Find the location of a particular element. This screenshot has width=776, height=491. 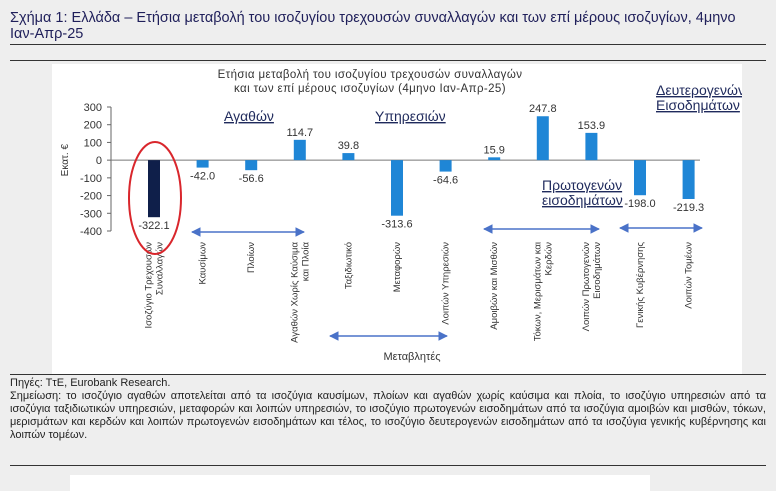

category-label: Πλοίων is located at coordinates (251, 257).